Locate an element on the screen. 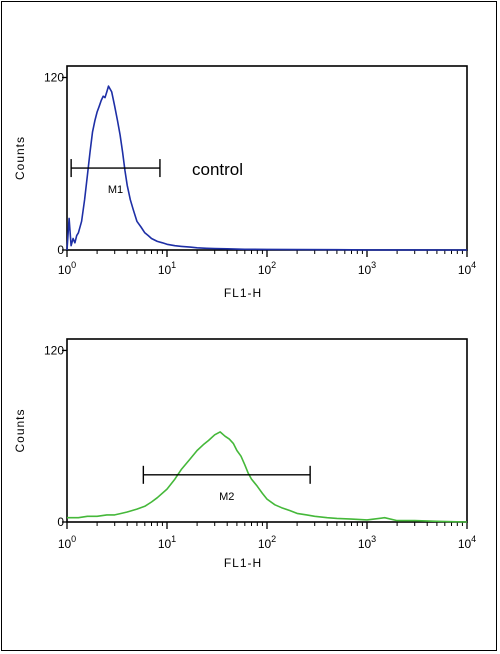  panel-1-y-tick-label: 120 is located at coordinates (54, 78).